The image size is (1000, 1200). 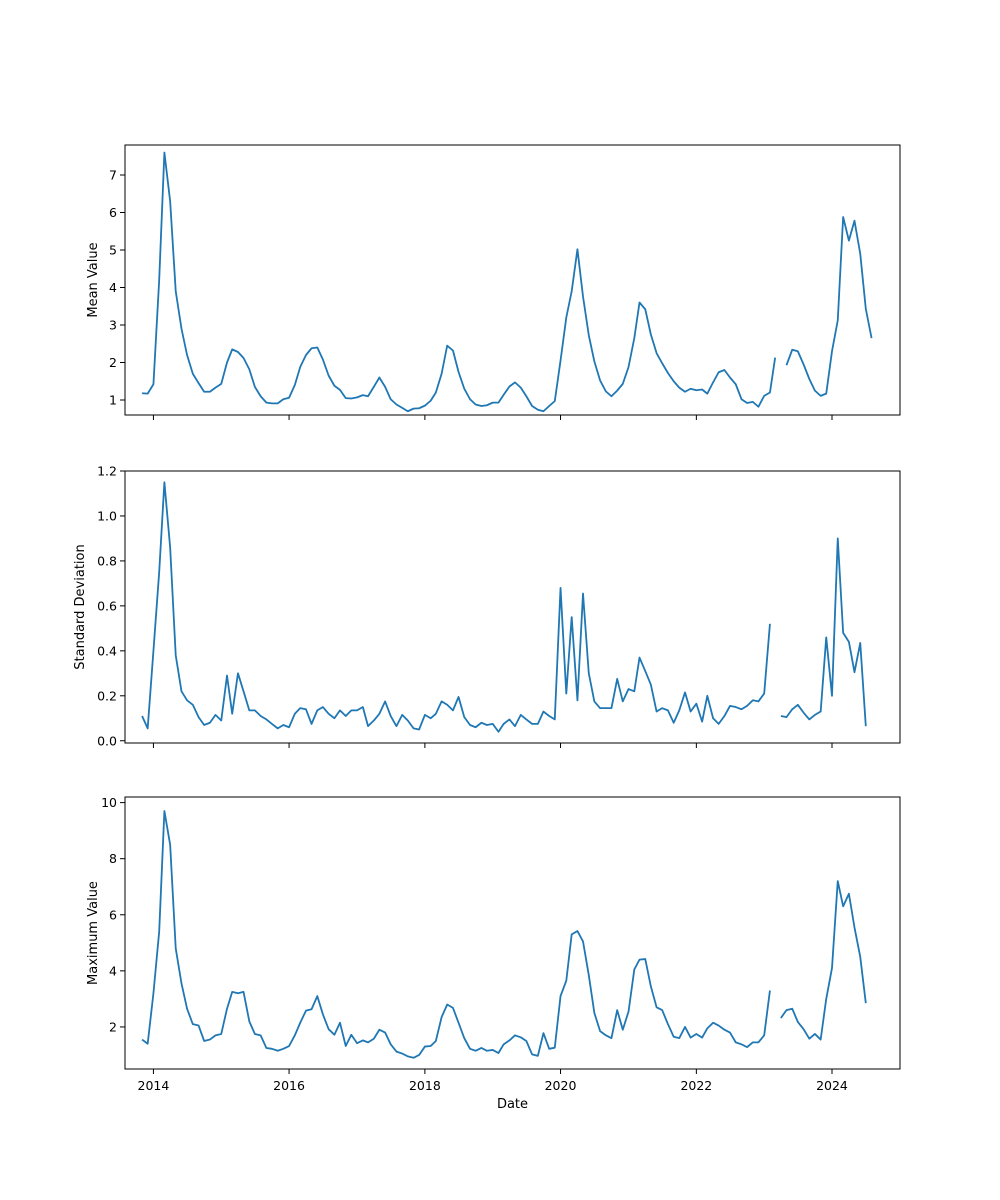 I want to click on y-ticks: 2 4 6 8 10, so click(x=113, y=914).